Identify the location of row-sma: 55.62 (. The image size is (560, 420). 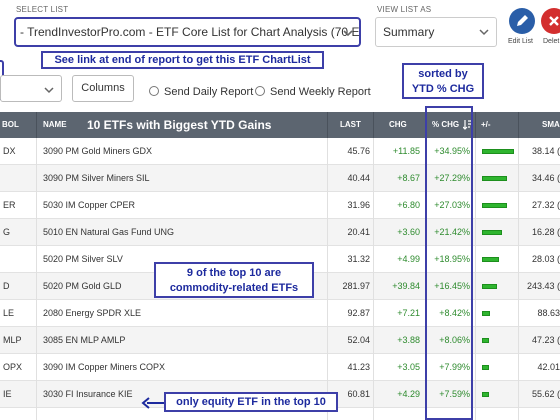
(545, 394).